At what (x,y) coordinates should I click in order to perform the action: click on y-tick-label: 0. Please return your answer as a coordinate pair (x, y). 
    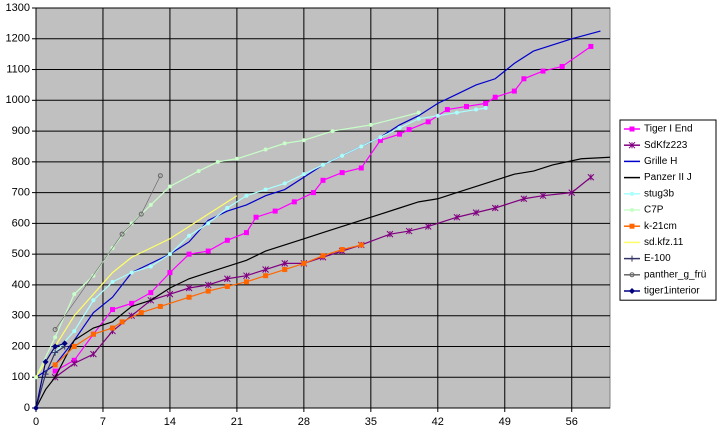
    Looking at the image, I should click on (27, 408).